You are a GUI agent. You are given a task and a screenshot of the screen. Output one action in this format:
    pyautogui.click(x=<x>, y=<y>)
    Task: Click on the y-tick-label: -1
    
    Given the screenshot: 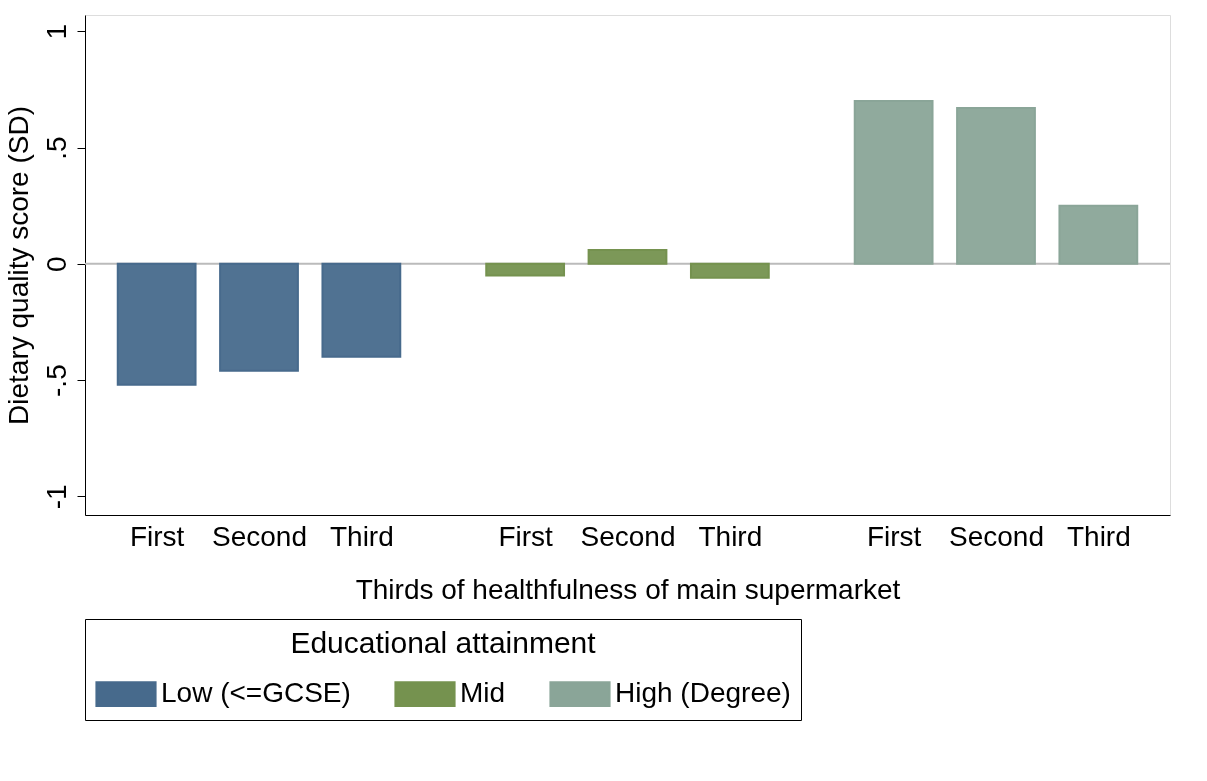 What is the action you would take?
    pyautogui.click(x=56, y=497)
    